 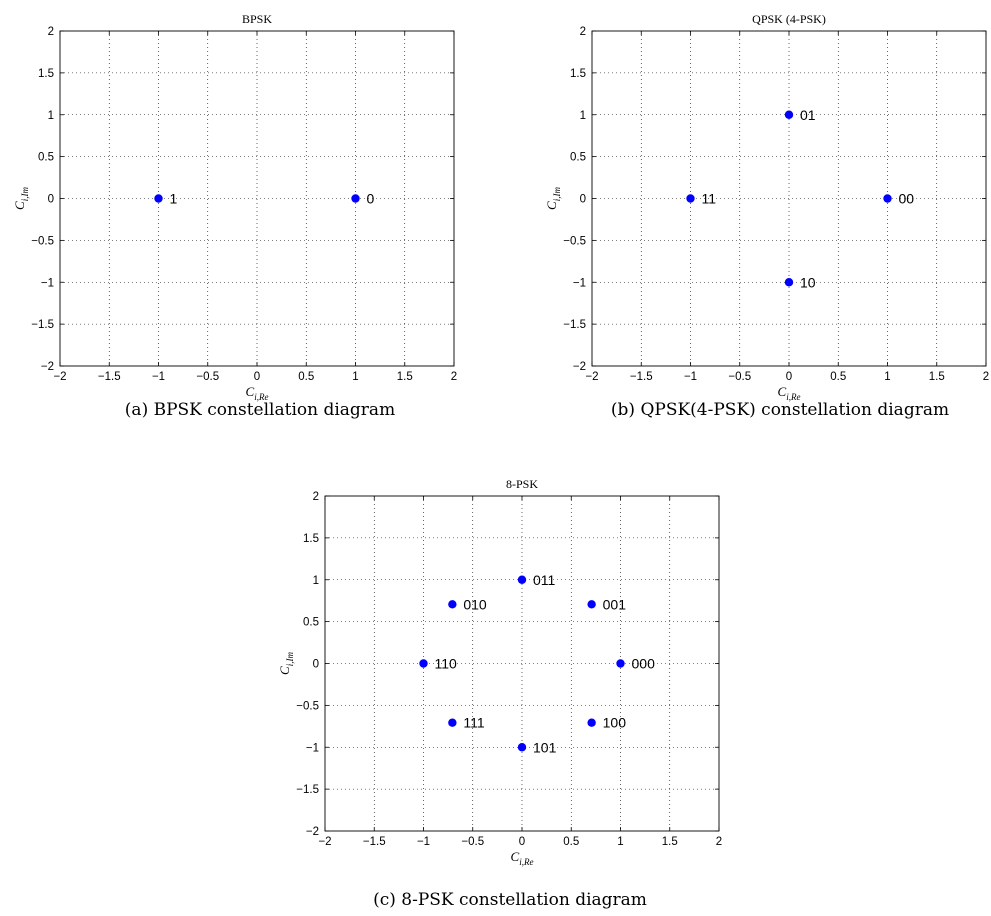 I want to click on bpsk-xtick-label-7: 1.5, so click(x=405, y=377).